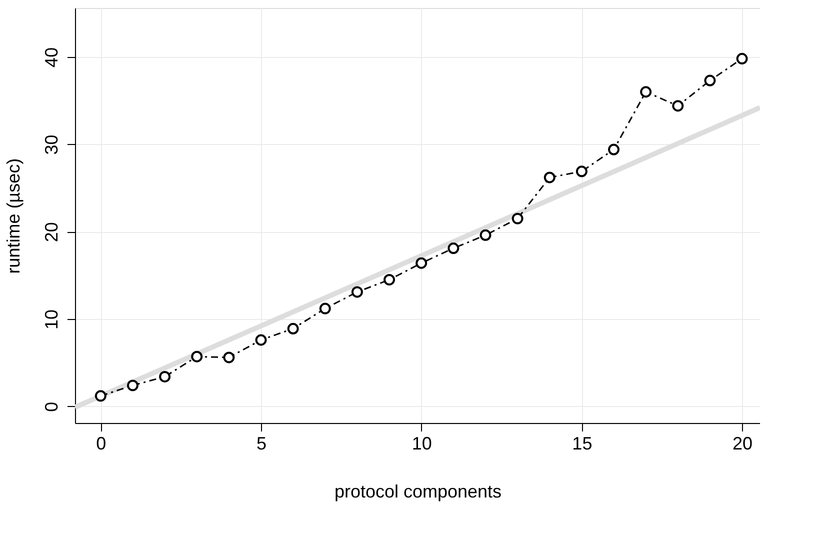 The height and width of the screenshot is (551, 819). What do you see at coordinates (52, 407) in the screenshot?
I see `y-tick-label: 0` at bounding box center [52, 407].